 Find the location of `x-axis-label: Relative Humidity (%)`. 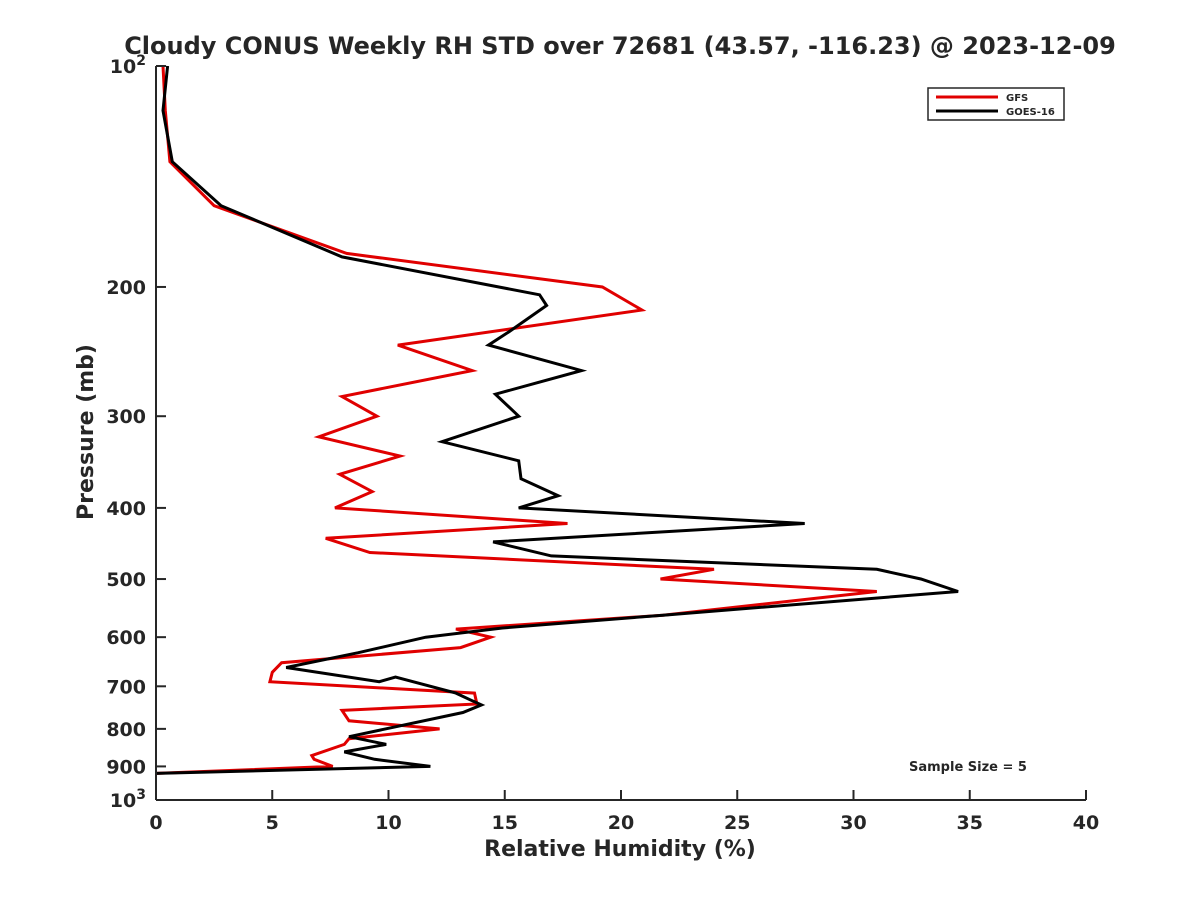

x-axis-label: Relative Humidity (%) is located at coordinates (620, 849).